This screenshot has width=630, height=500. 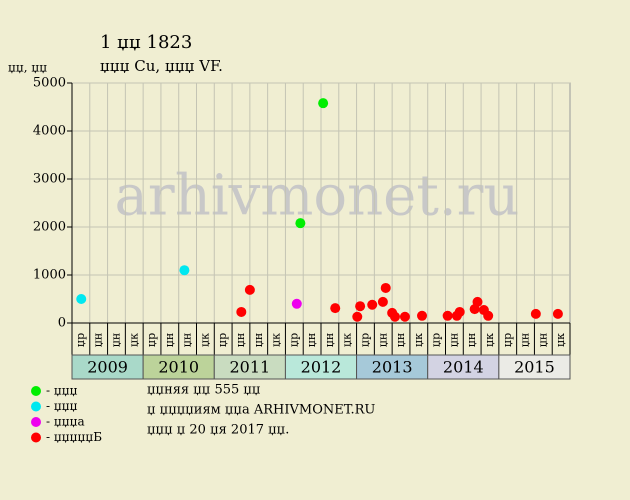 I want to click on year-label: 2013, so click(x=392, y=367).